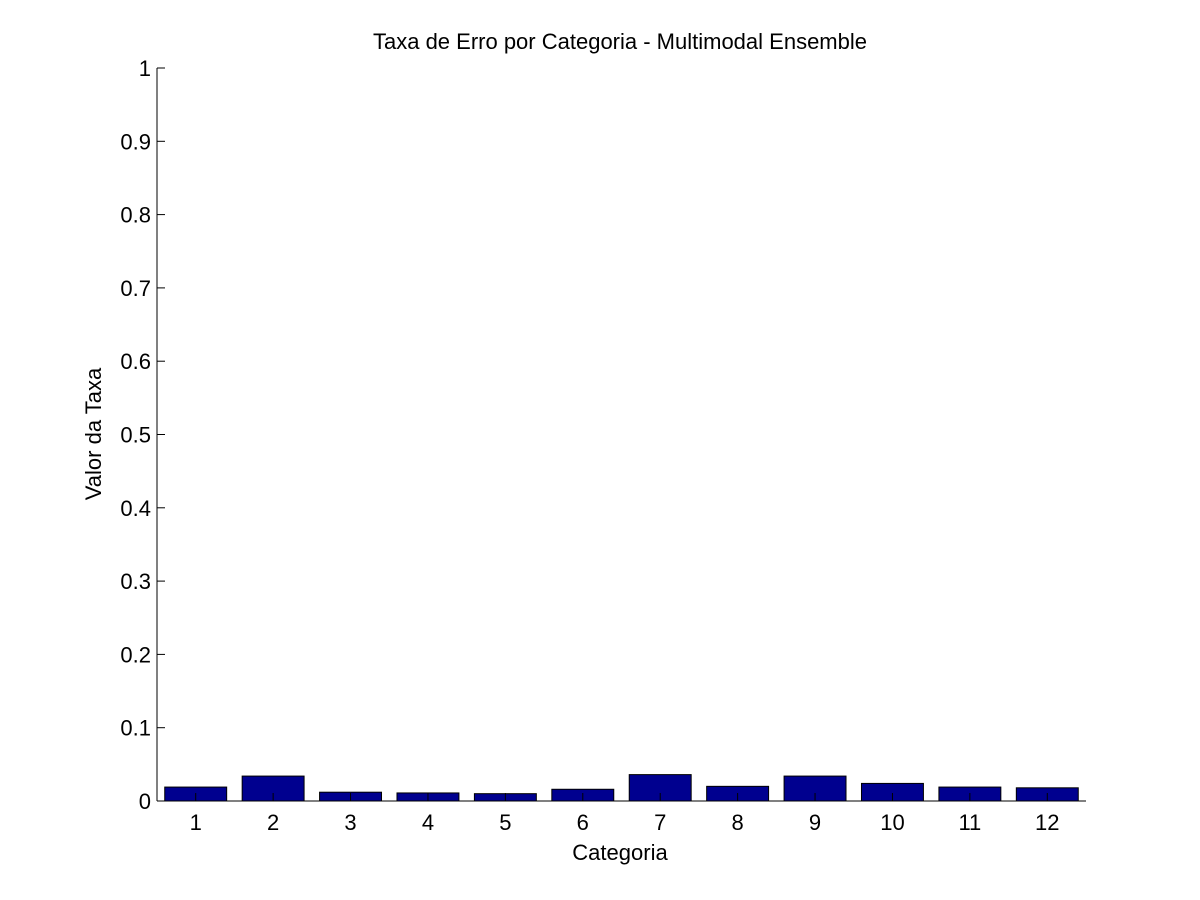 The image size is (1200, 900). I want to click on x-tick-label: 4, so click(428, 822).